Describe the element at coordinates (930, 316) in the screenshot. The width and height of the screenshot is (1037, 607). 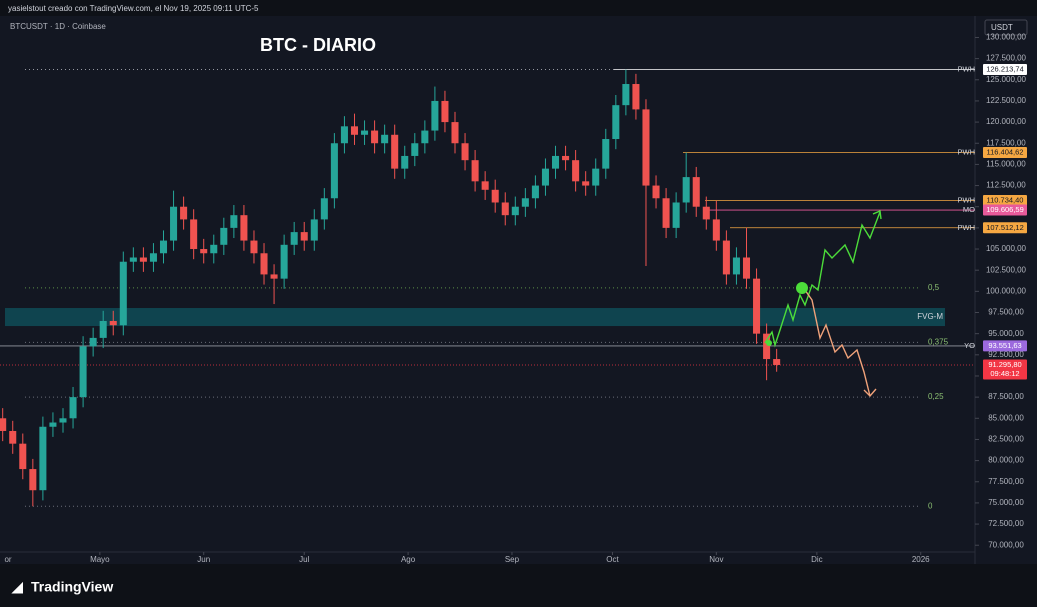
I see `zone-label: FVG-M` at that location.